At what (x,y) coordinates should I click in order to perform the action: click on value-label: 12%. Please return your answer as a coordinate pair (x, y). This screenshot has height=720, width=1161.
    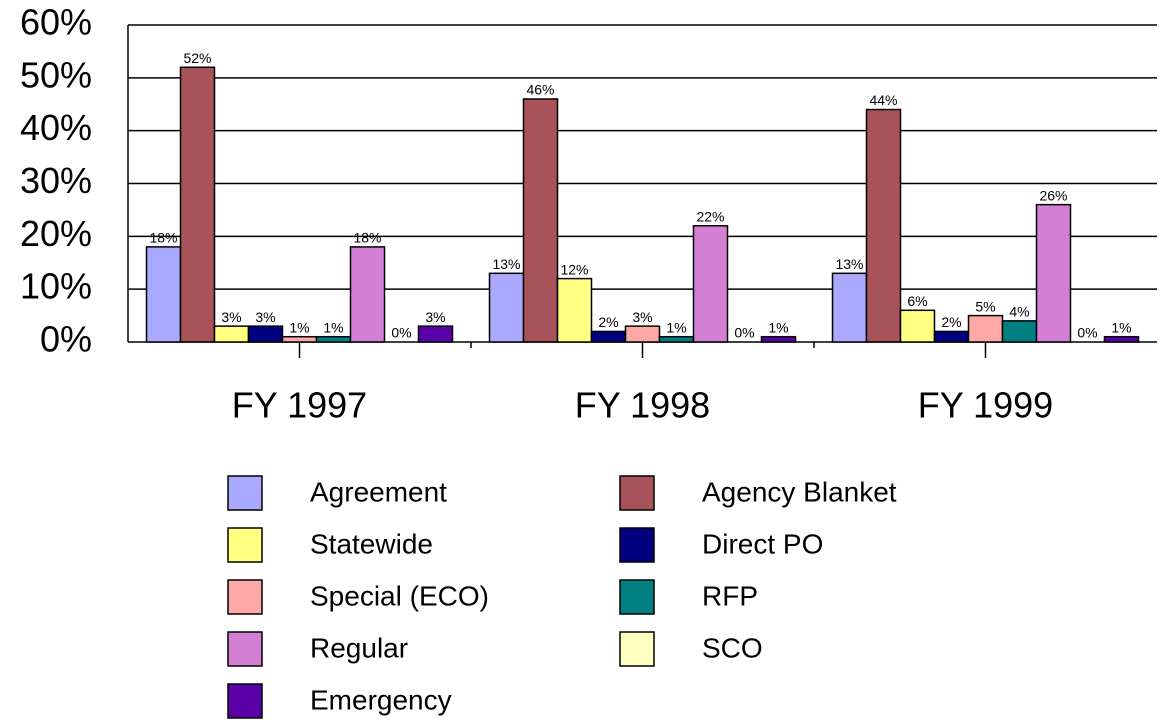
    Looking at the image, I should click on (574, 269).